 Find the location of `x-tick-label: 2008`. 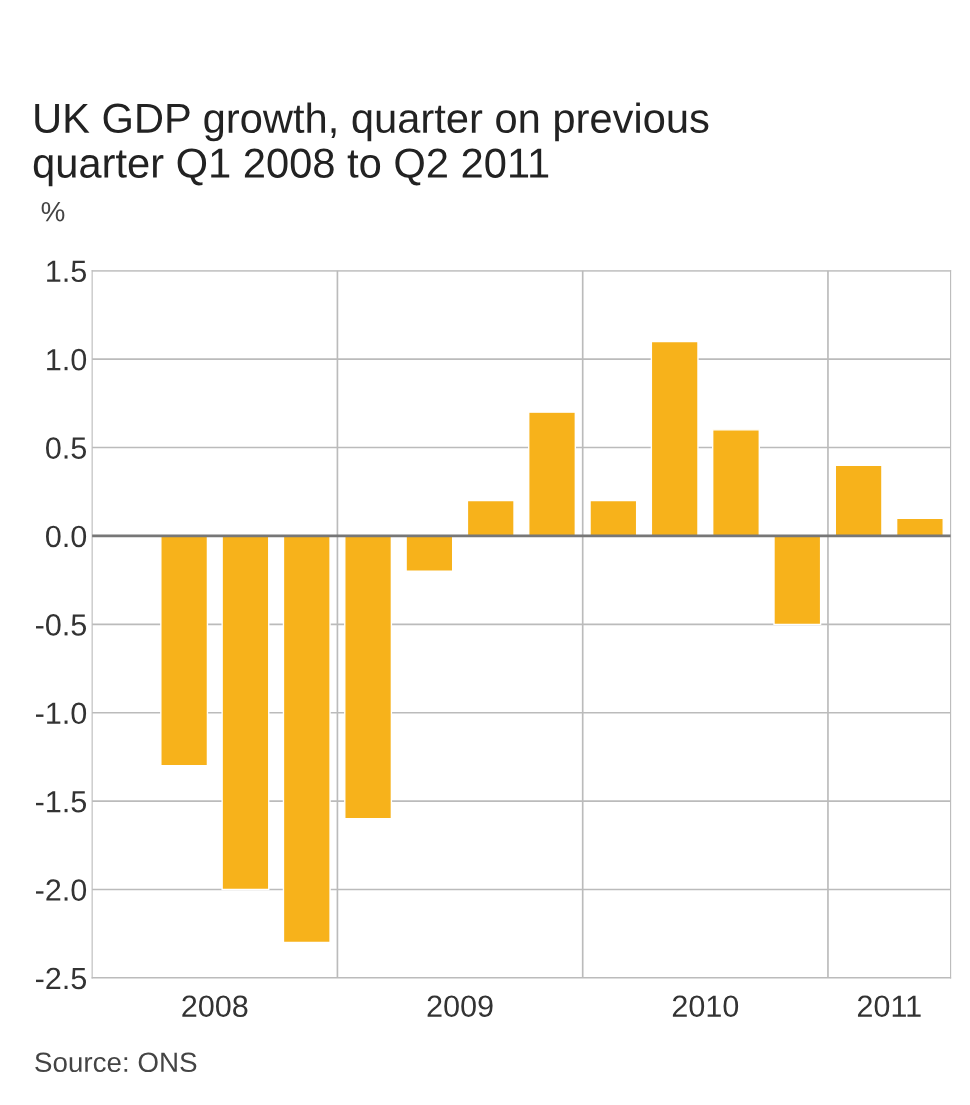

x-tick-label: 2008 is located at coordinates (215, 1006).